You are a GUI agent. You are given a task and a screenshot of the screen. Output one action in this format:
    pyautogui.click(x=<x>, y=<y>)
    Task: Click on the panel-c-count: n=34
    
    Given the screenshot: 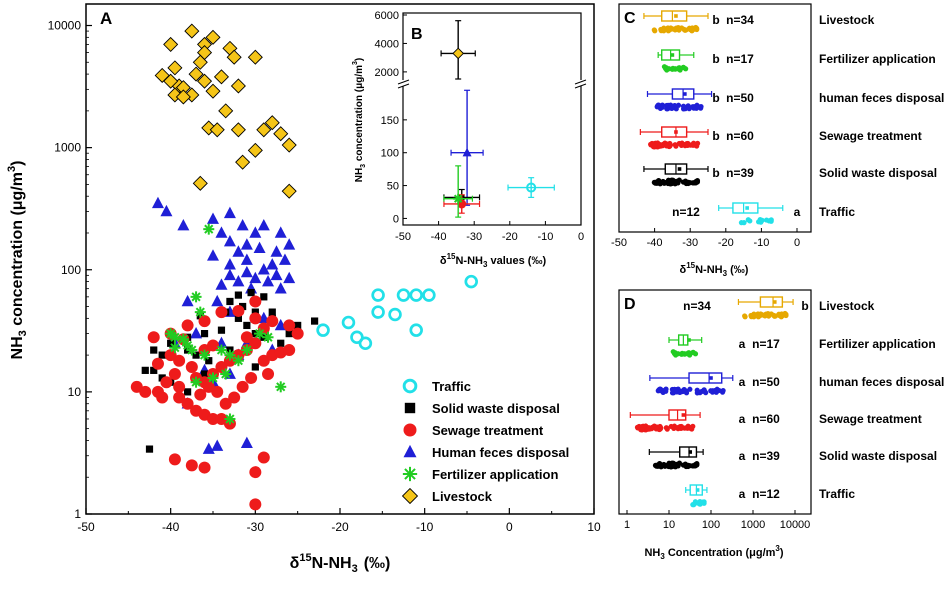 What is the action you would take?
    pyautogui.click(x=740, y=20)
    